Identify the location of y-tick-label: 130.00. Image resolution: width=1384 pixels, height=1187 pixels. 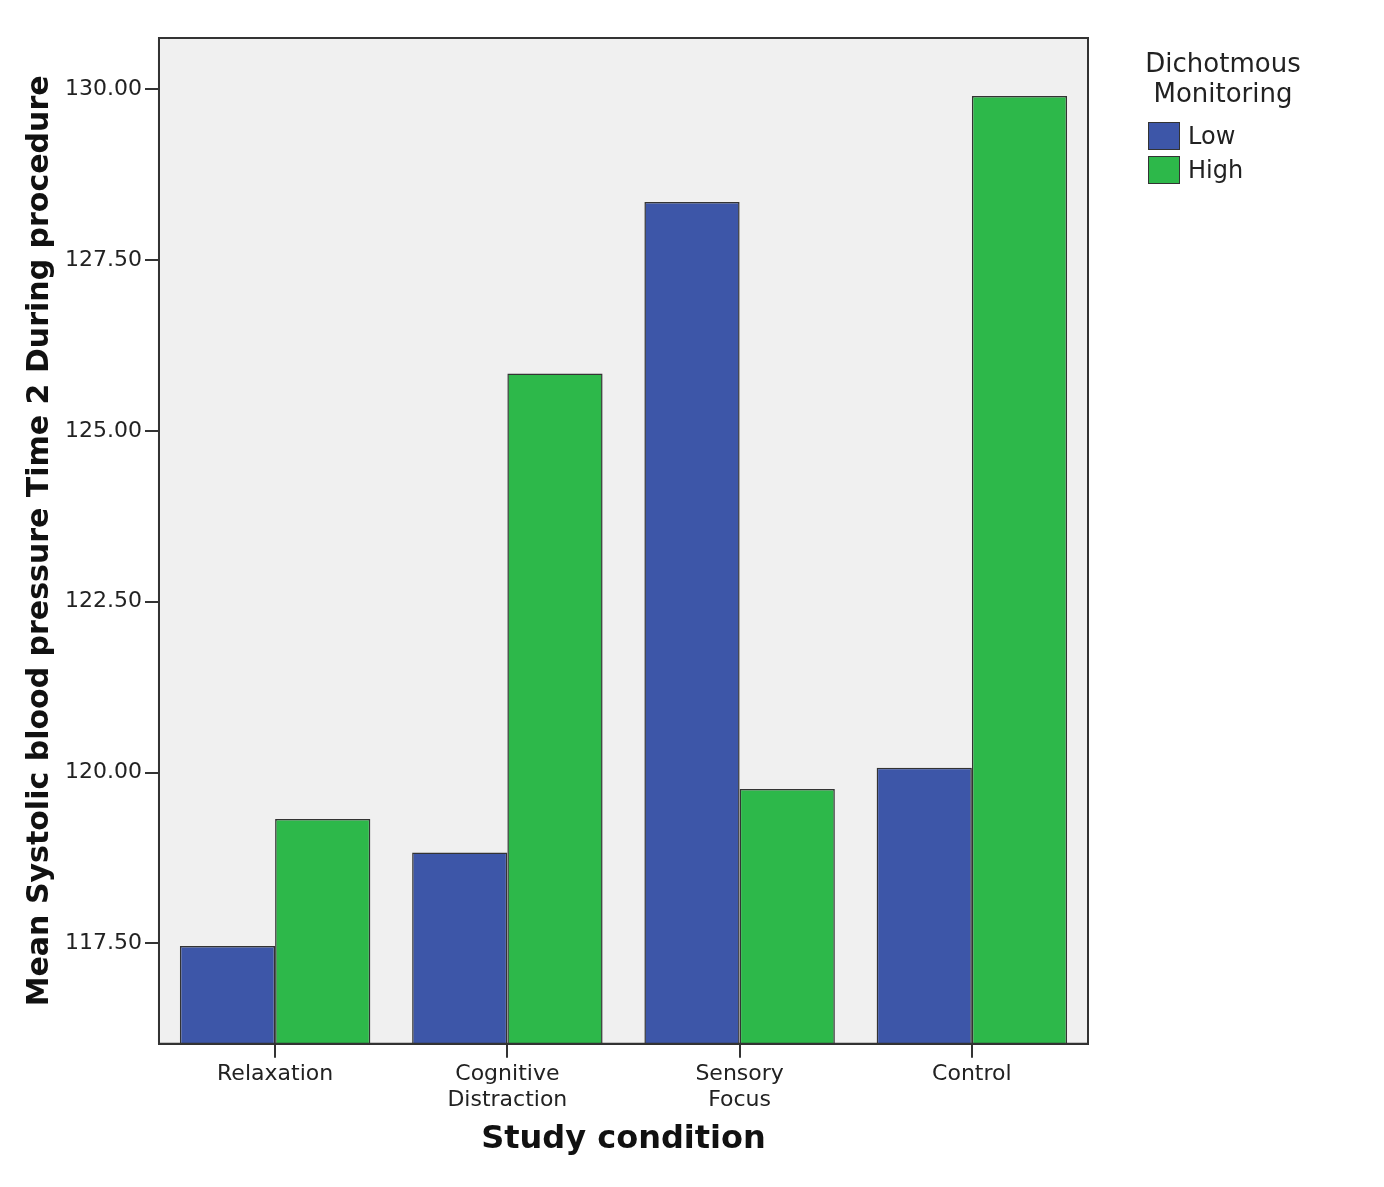
(103, 87).